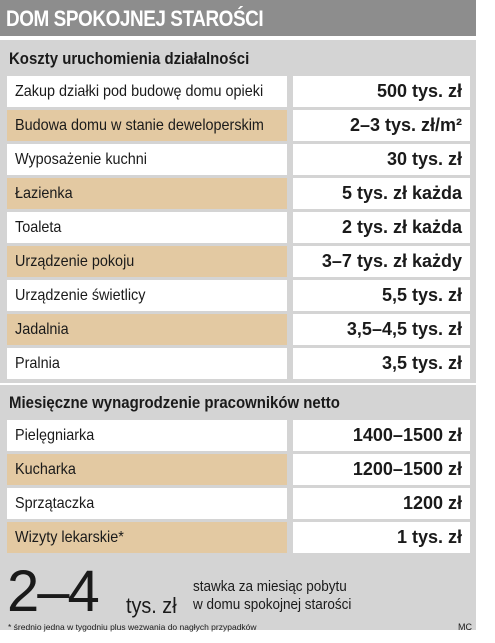 The height and width of the screenshot is (643, 495). Describe the element at coordinates (381, 503) in the screenshot. I see `row-value: 1200 zł` at that location.